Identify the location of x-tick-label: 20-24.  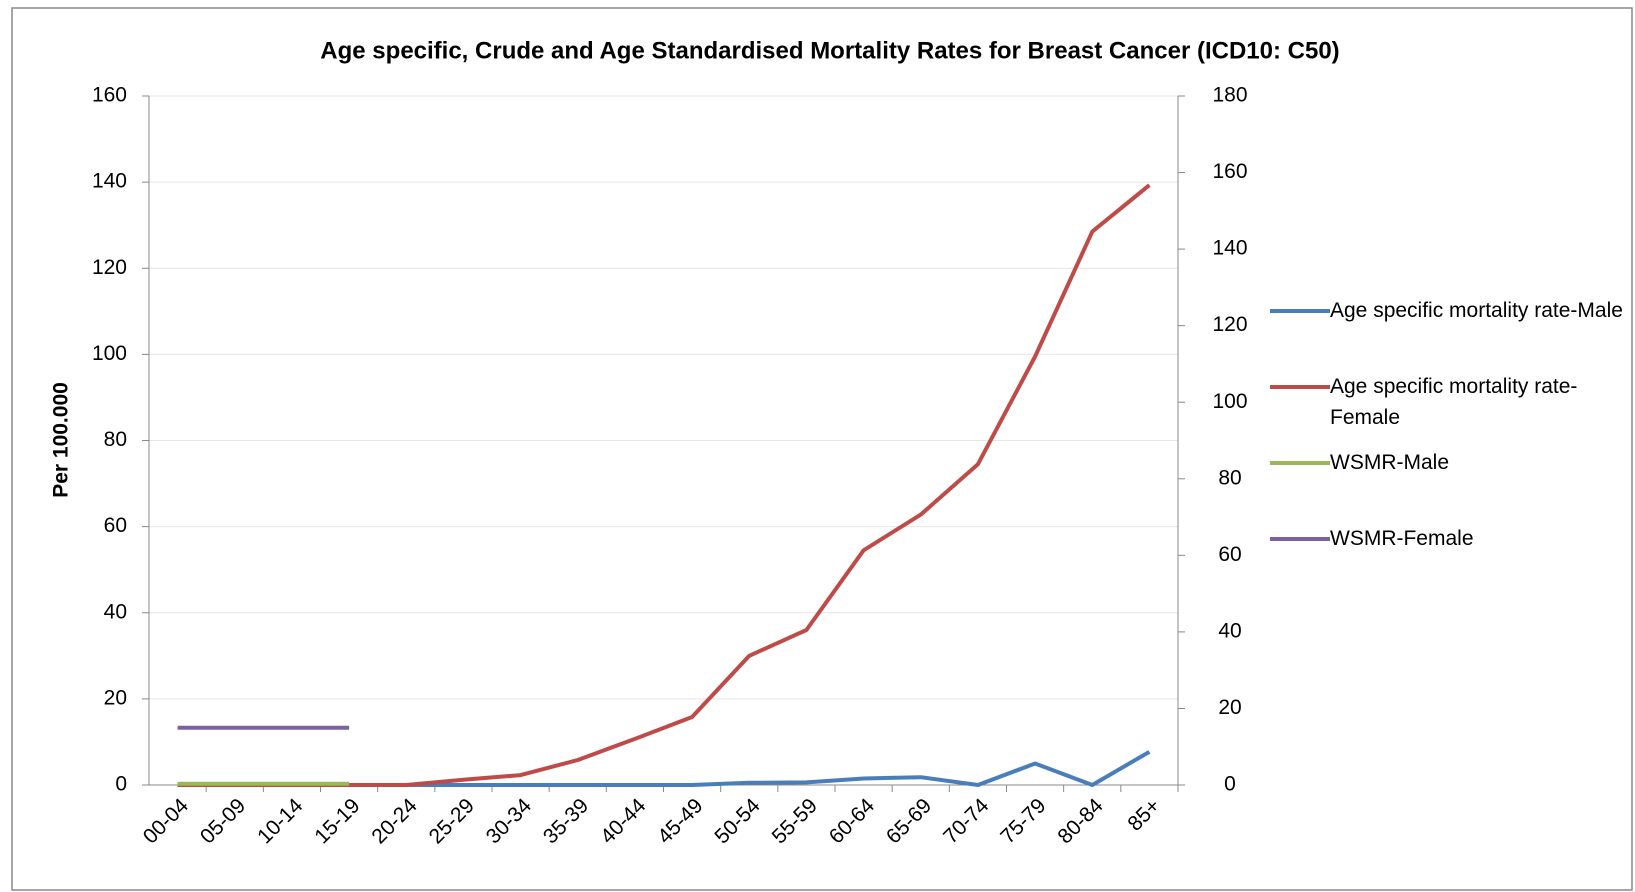
(394, 821).